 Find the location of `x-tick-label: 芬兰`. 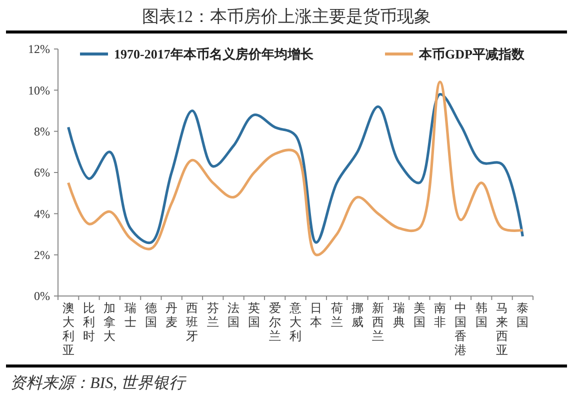

x-tick-label: 芬兰 is located at coordinates (212, 315).